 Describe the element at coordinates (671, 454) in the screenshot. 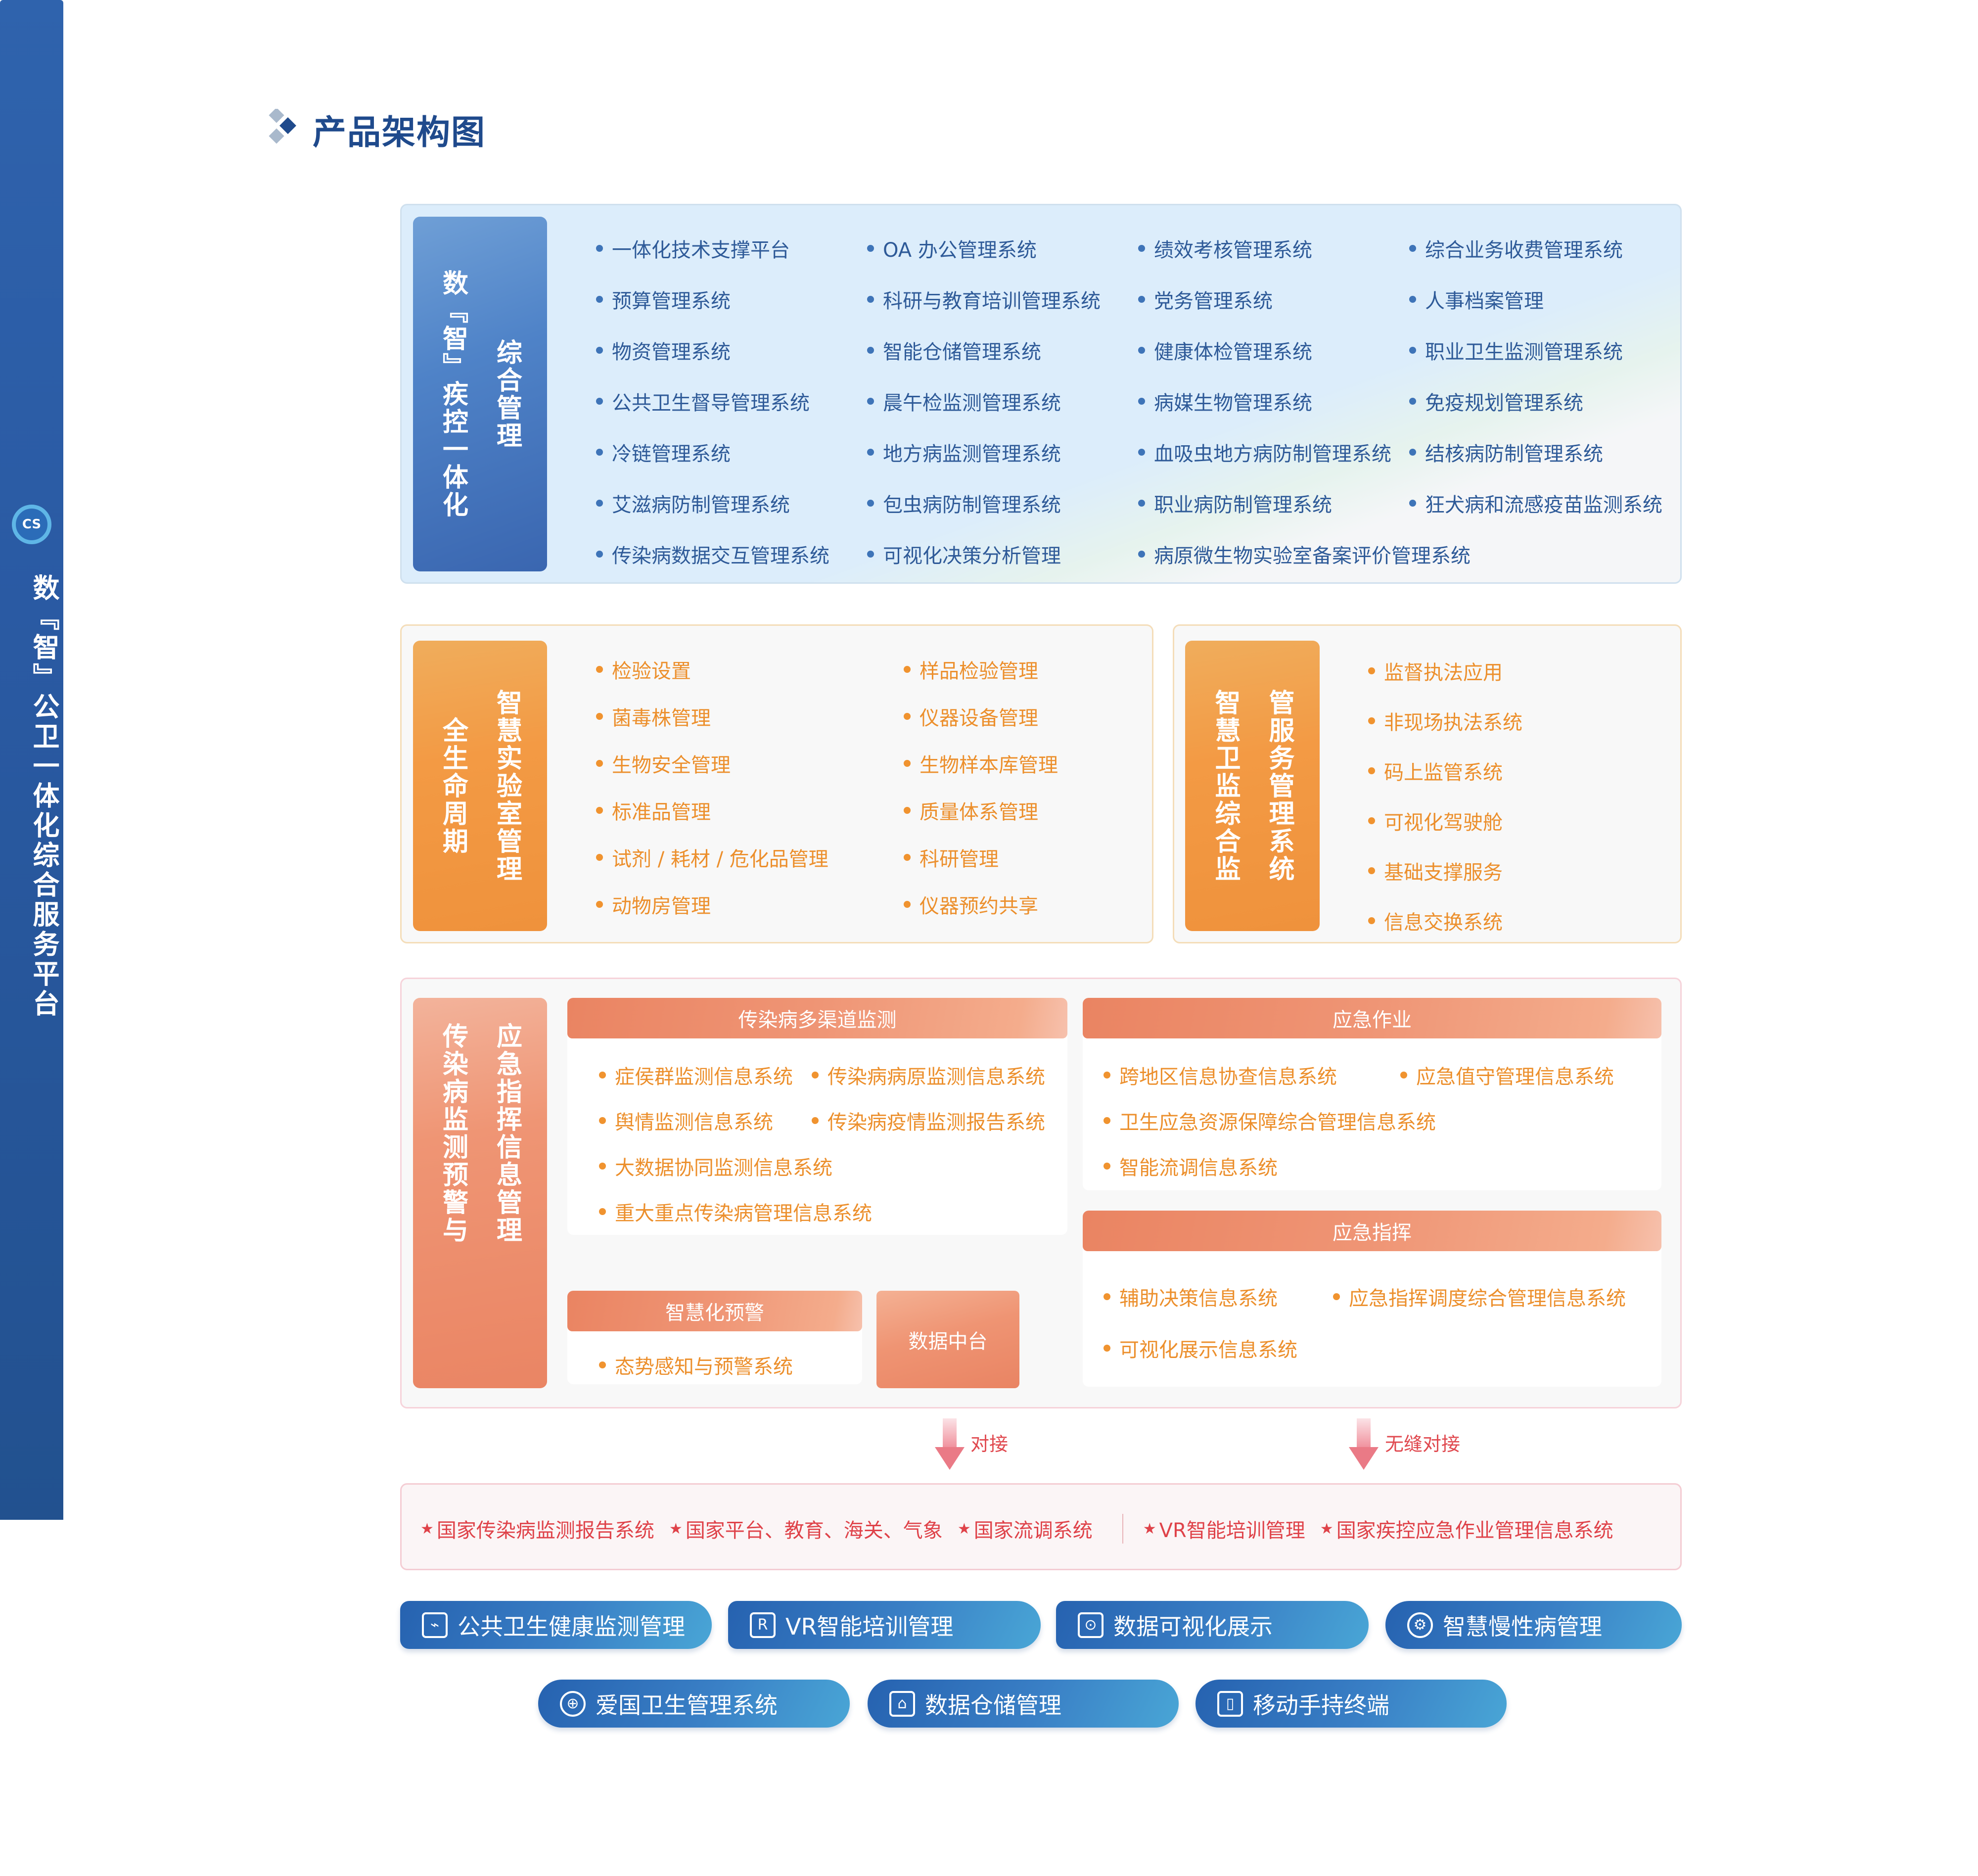

I see `item-label: 冷链管理系统` at that location.